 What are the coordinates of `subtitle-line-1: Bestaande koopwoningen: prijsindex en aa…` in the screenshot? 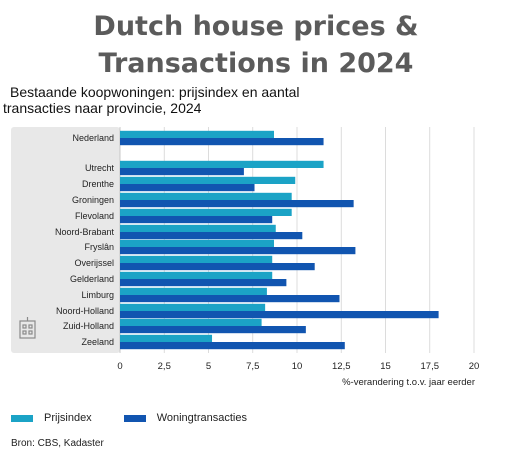 It's located at (155, 92).